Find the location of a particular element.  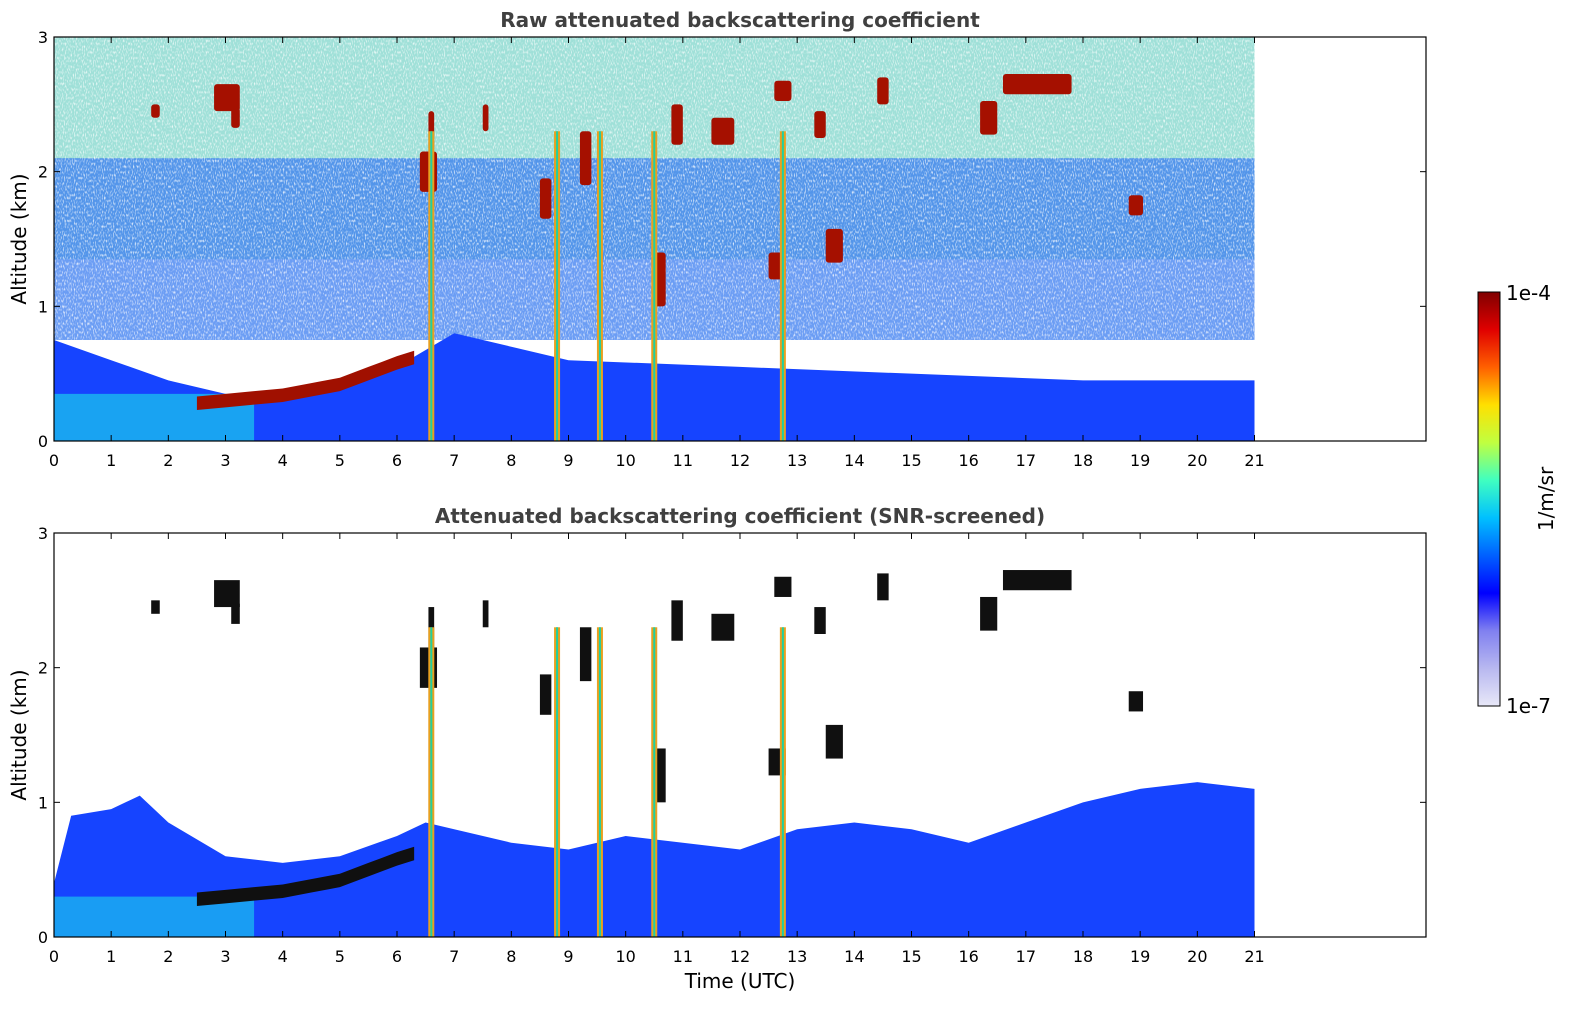

x-tick-label: 7 is located at coordinates (454, 460).